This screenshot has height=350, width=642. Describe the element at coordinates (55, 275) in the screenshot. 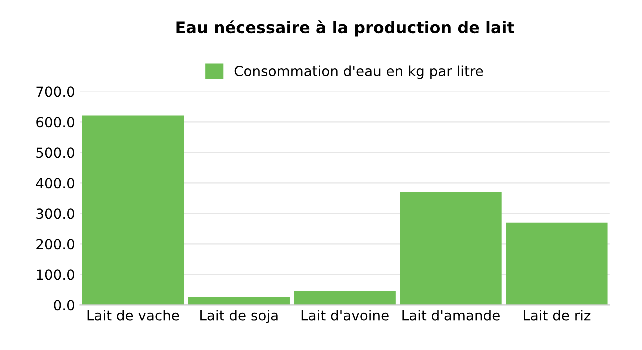

I see `y-tick-label: 100.0` at that location.